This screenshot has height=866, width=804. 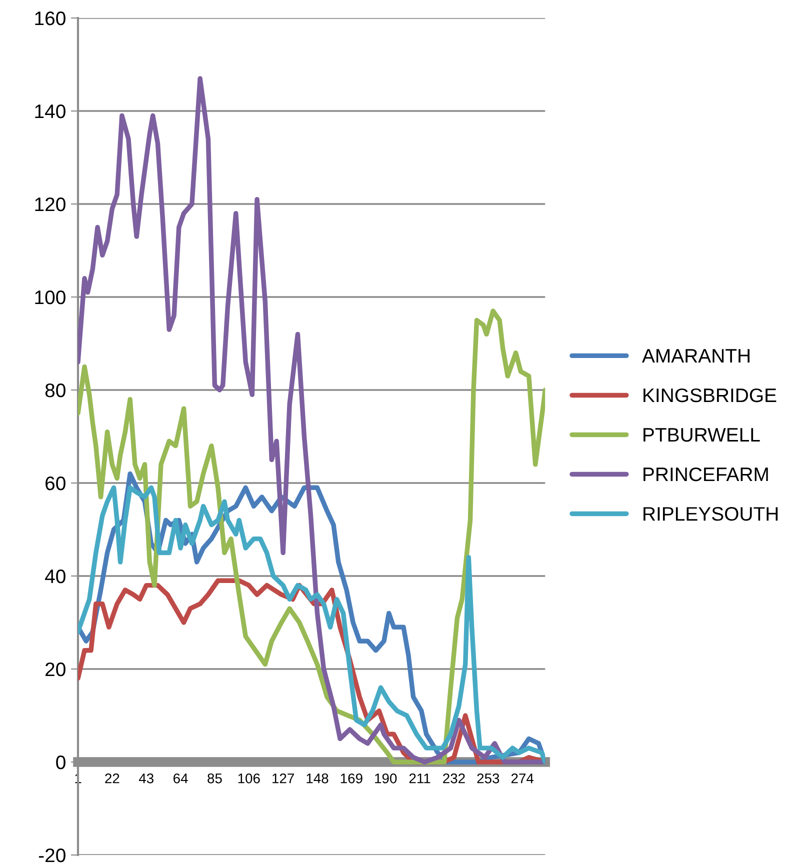 What do you see at coordinates (283, 778) in the screenshot?
I see `x-tick-label: 127` at bounding box center [283, 778].